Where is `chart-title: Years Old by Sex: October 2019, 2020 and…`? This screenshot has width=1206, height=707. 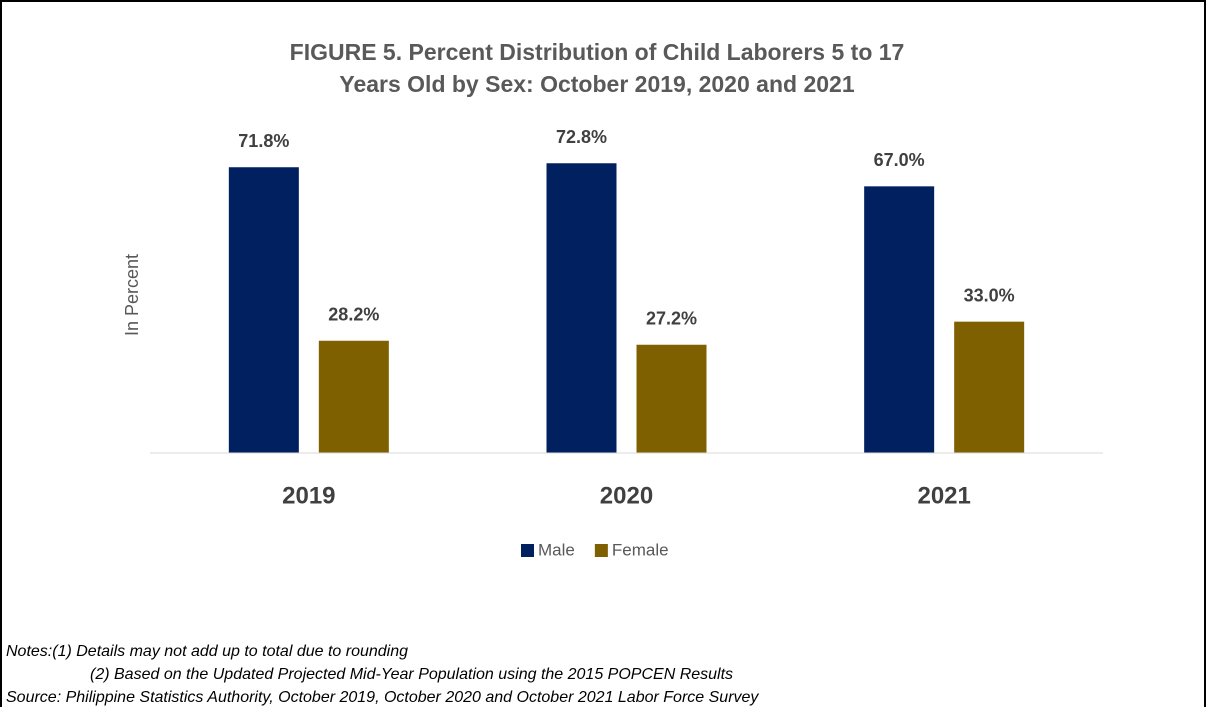 chart-title: Years Old by Sex: October 2019, 2020 and… is located at coordinates (596, 84).